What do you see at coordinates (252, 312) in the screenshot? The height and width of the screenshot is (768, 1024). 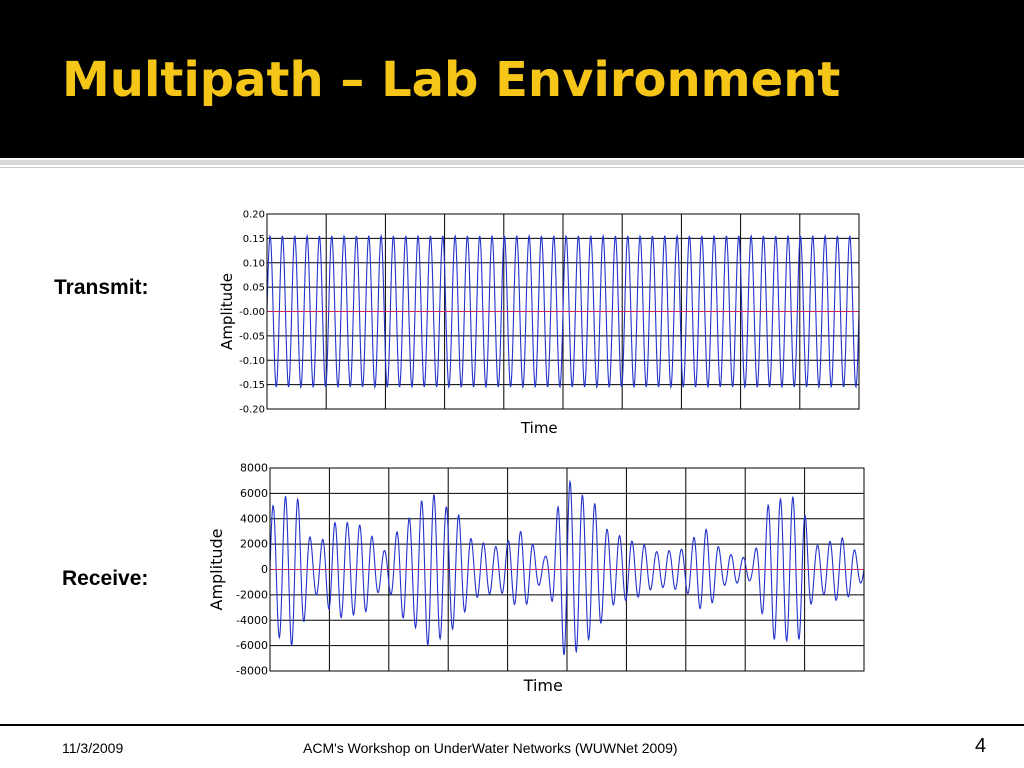 I see `y-tick-label: -0.00` at bounding box center [252, 312].